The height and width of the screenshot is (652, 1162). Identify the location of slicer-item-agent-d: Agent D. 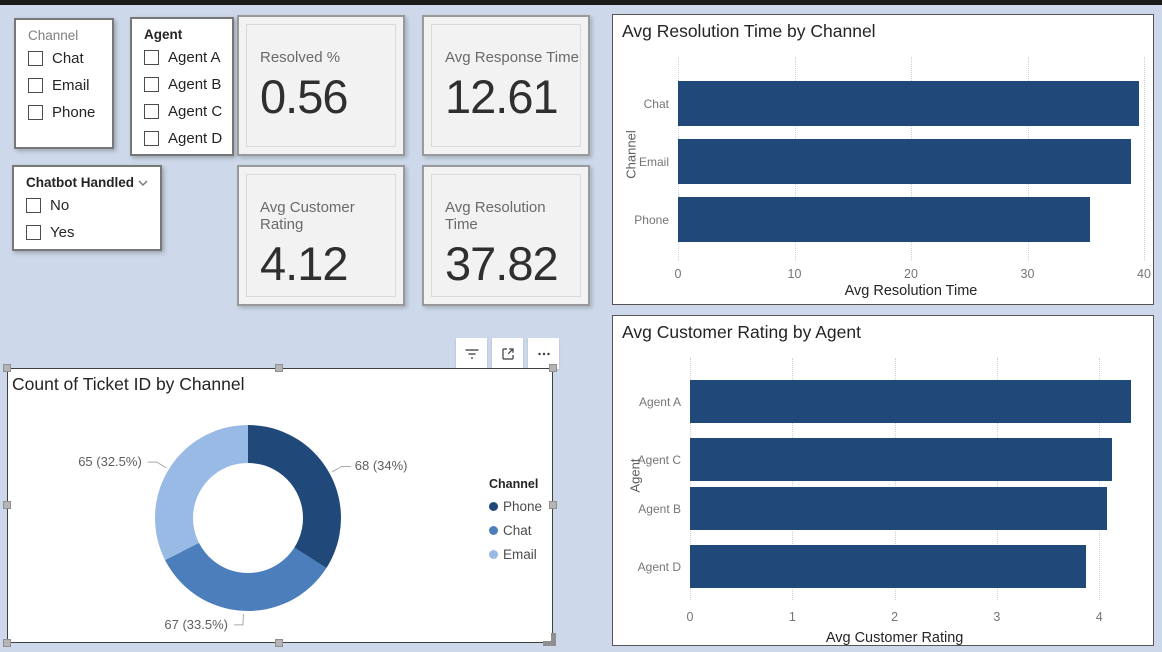
(183, 138).